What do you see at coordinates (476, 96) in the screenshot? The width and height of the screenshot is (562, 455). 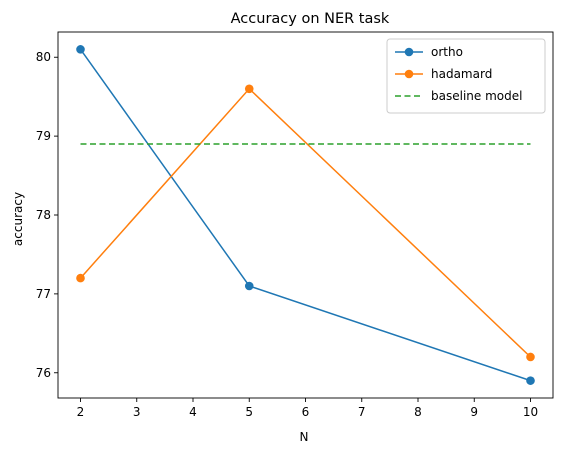 I see `legend-label-baseline-model: baseline model` at bounding box center [476, 96].